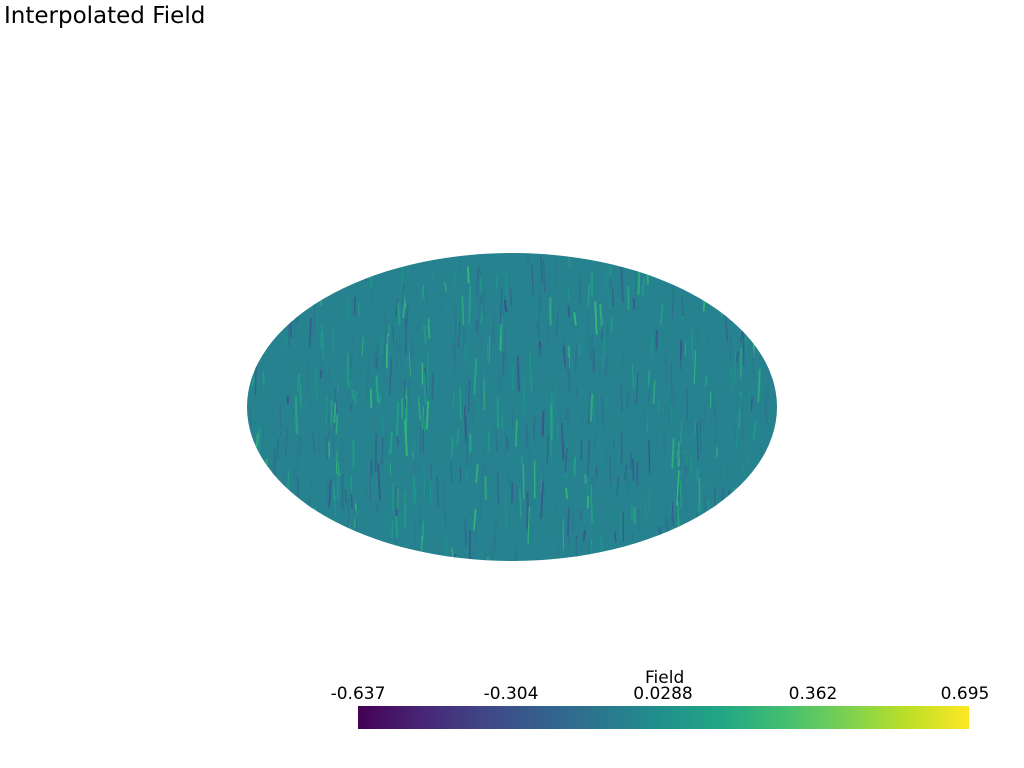 The image size is (1024, 768). Describe the element at coordinates (813, 694) in the screenshot. I see `colorbar-tick-label: 0.362` at that location.